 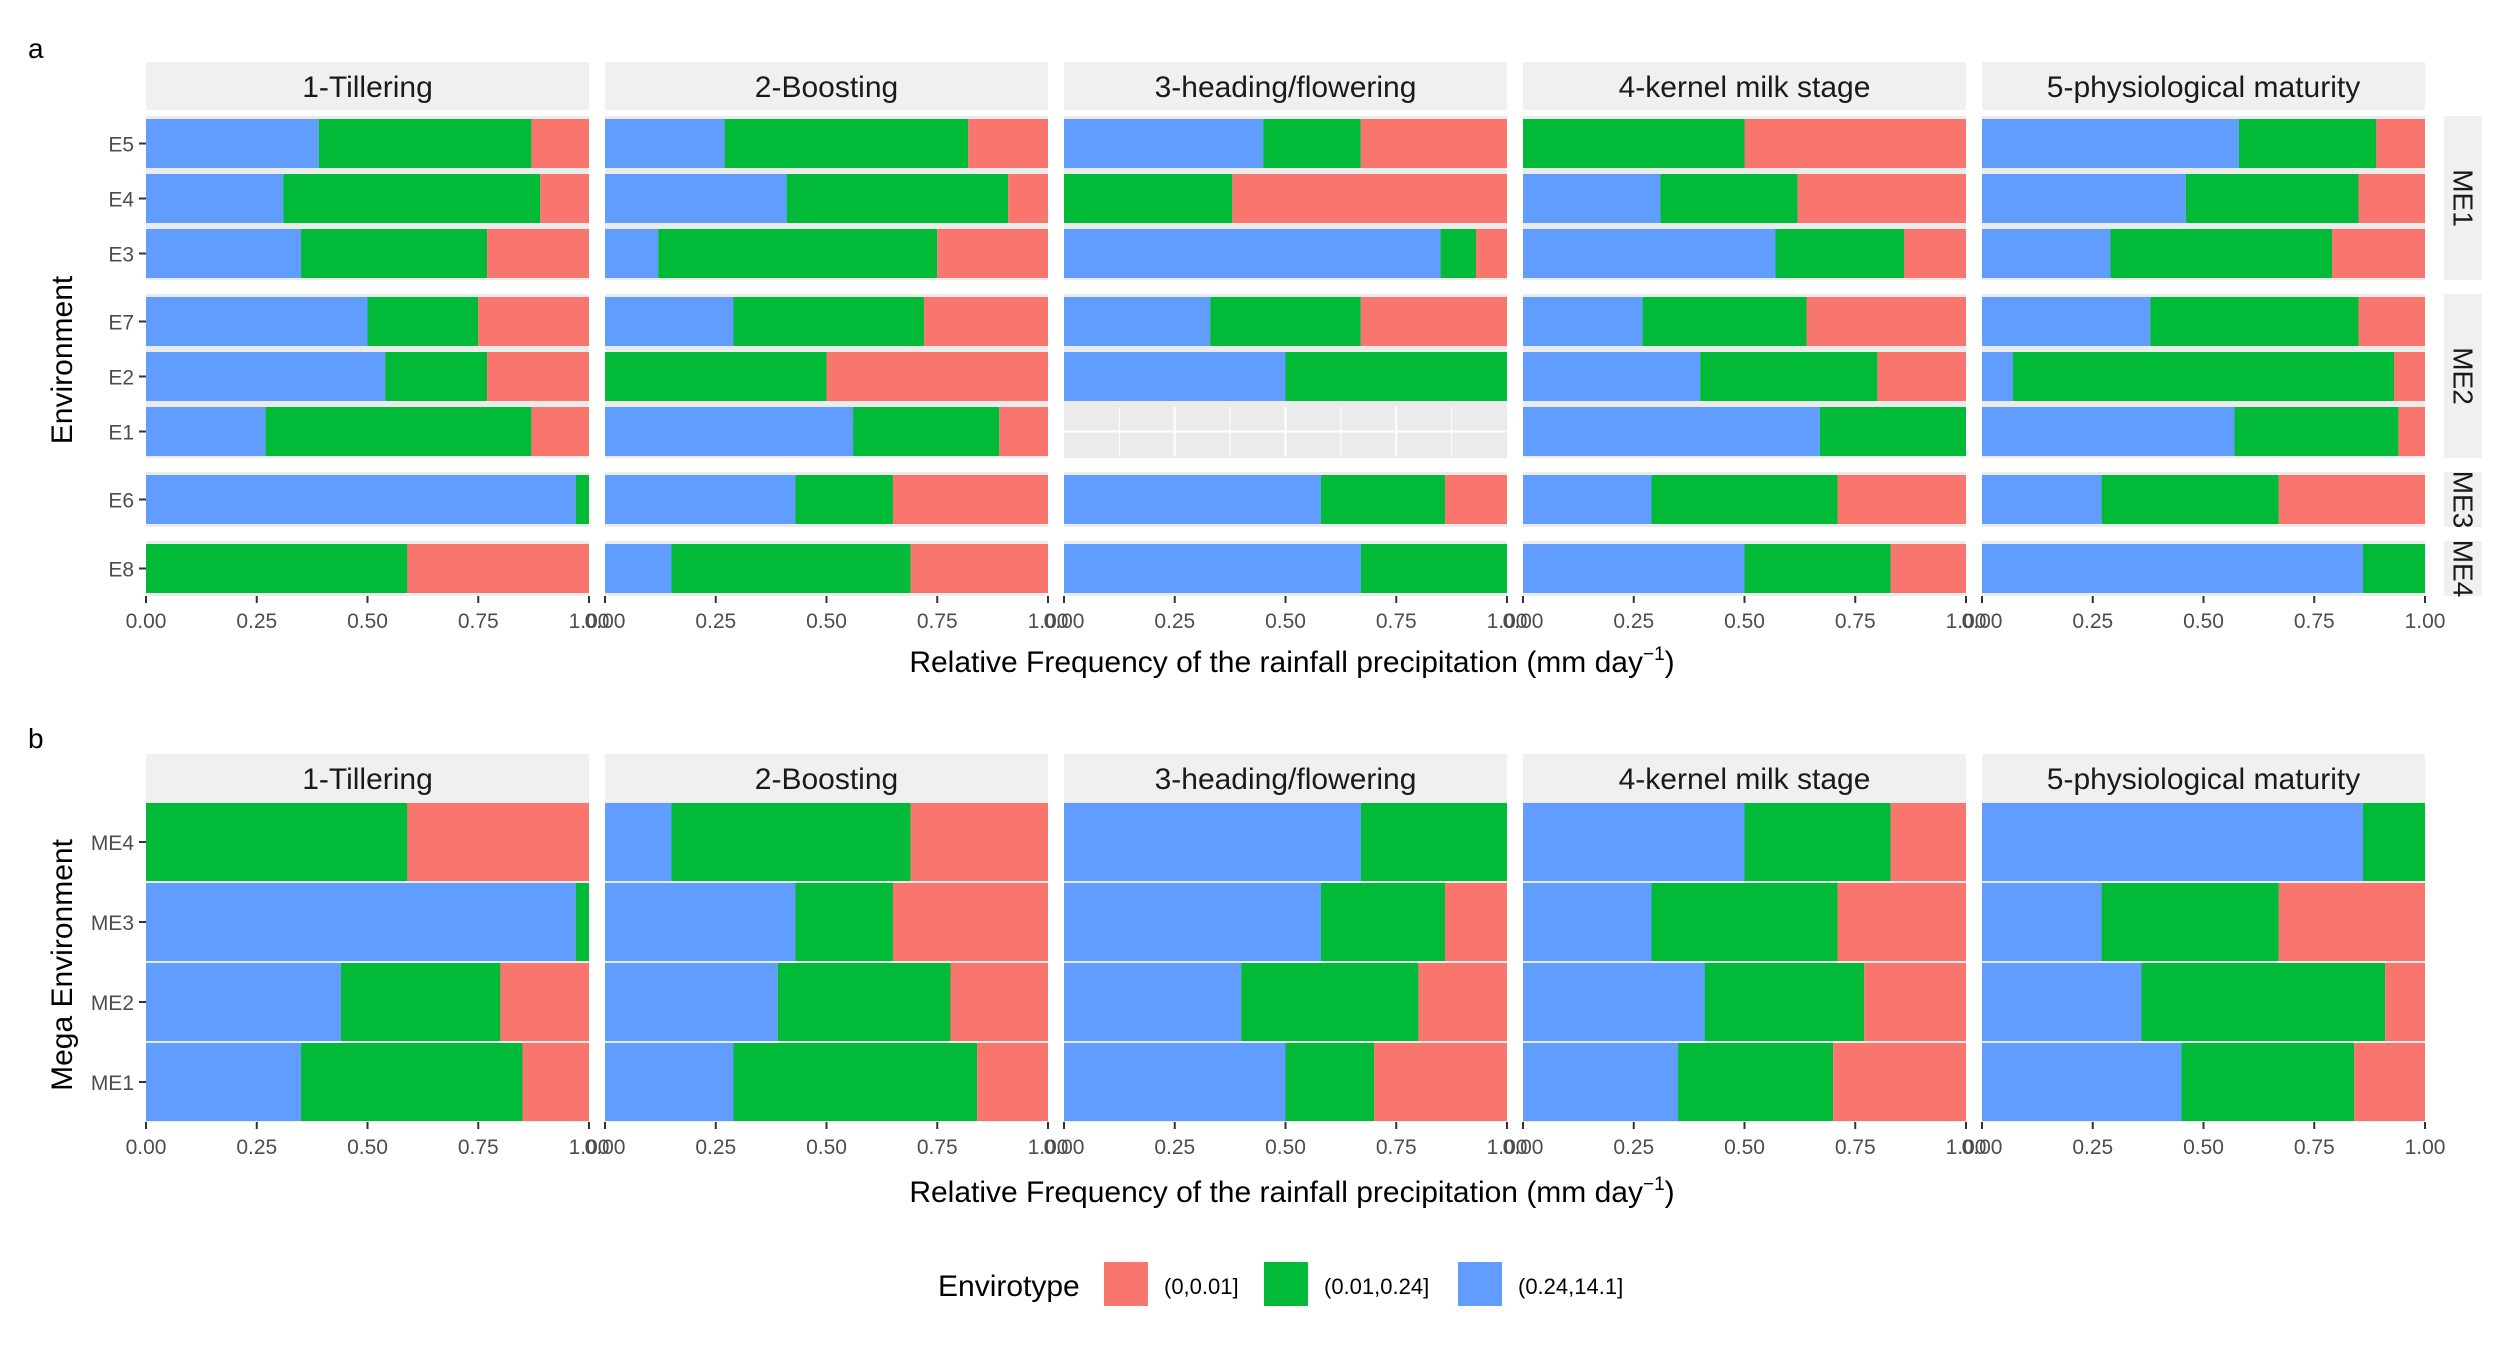 What do you see at coordinates (146, 1147) in the screenshot?
I see `b-xaxis-ticklabel-0-0: 0.00` at bounding box center [146, 1147].